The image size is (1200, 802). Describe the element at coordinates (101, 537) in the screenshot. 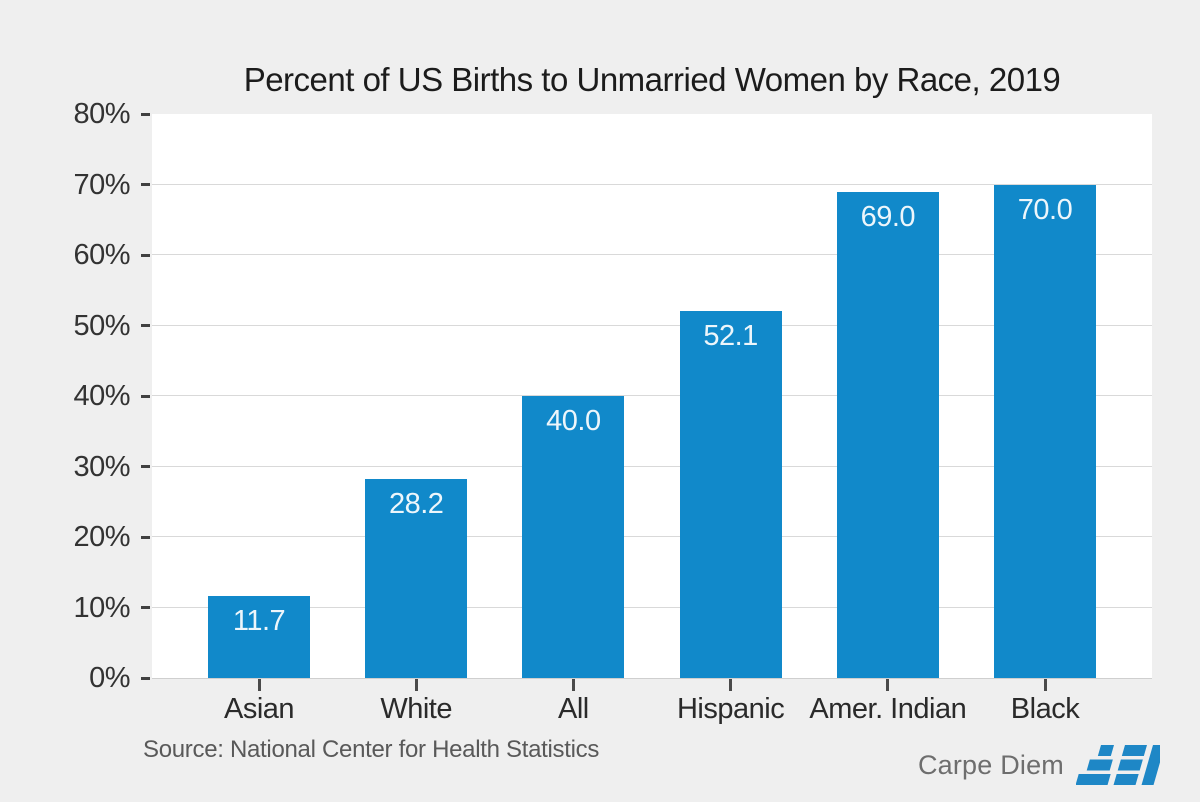

I see `y-tick-label: 20%` at that location.